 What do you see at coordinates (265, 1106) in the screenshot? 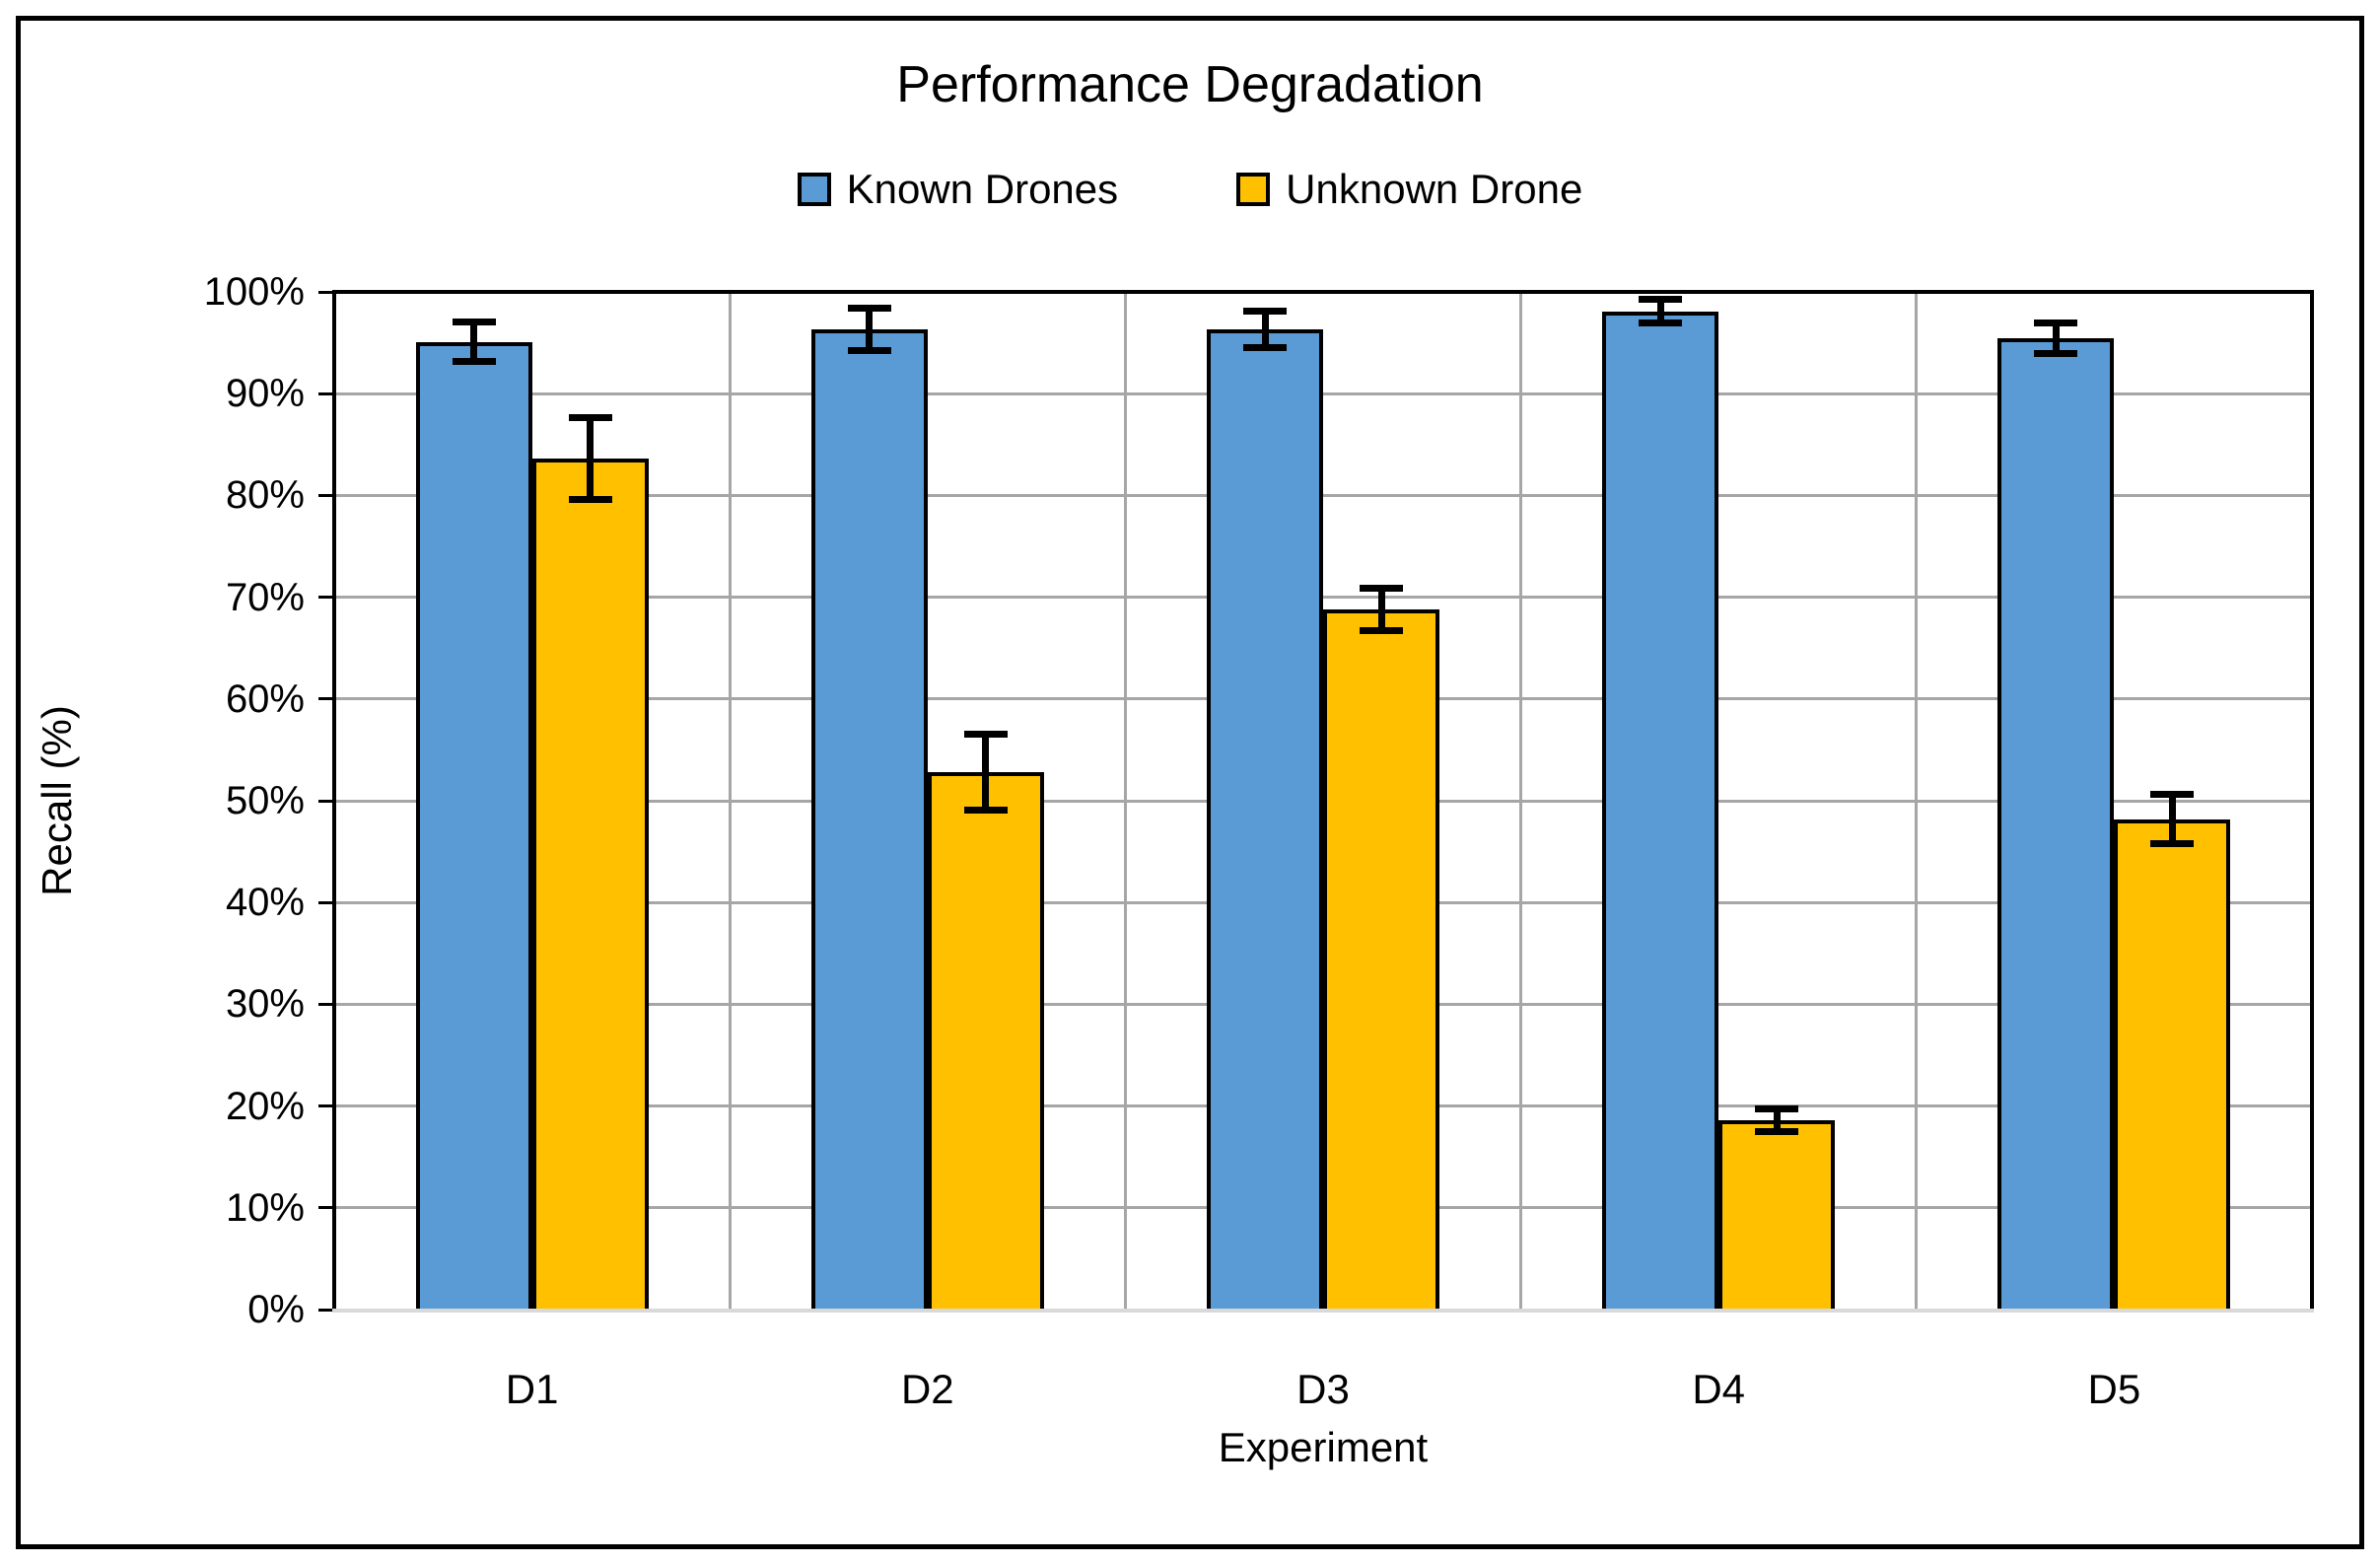
I see `y-tick-label: 20%` at bounding box center [265, 1106].